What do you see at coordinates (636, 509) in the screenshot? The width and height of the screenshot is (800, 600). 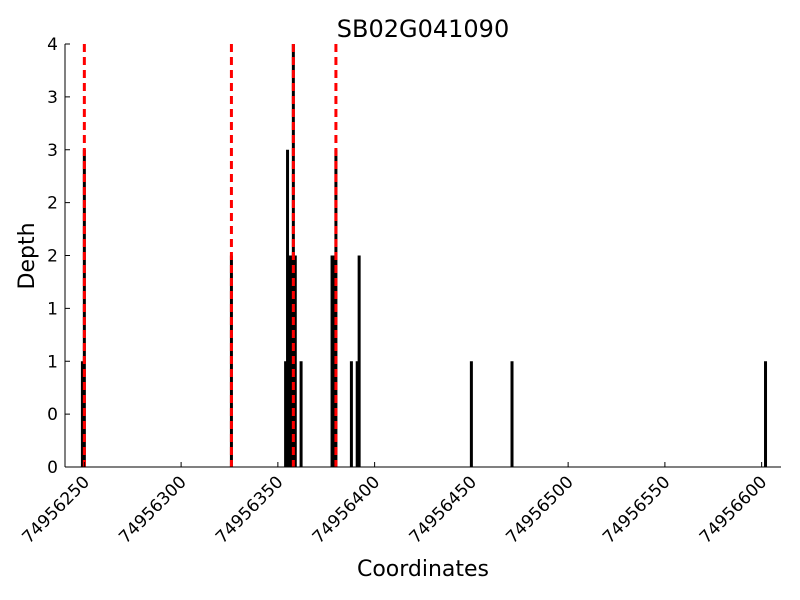 I see `x-tick-label: 74956550` at bounding box center [636, 509].